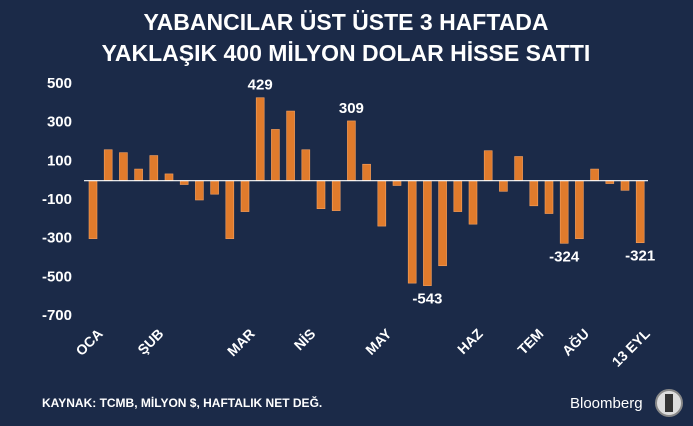  Describe the element at coordinates (59, 160) in the screenshot. I see `y-tick-label: 100` at that location.